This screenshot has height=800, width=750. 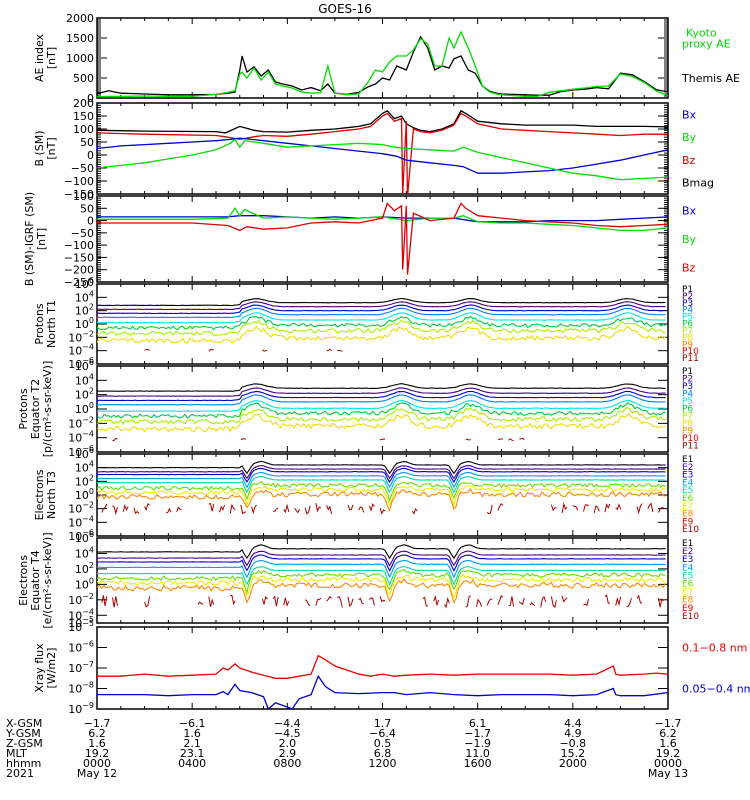 What do you see at coordinates (97, 773) in the screenshot?
I see `orbit-value: May 12` at bounding box center [97, 773].